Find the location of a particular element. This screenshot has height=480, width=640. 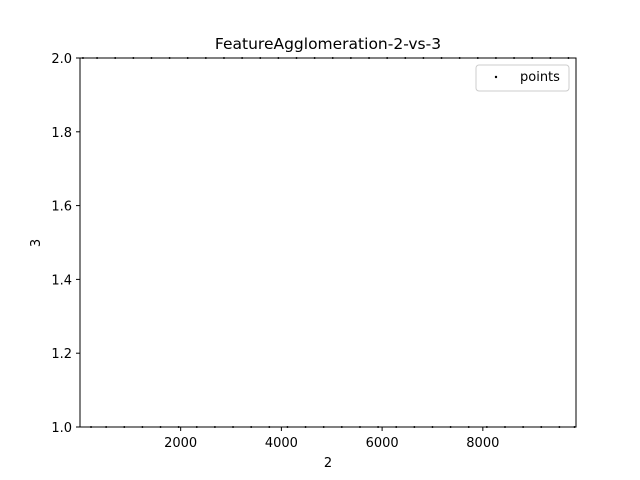

y-tick-label: 1.4 is located at coordinates (61, 280).